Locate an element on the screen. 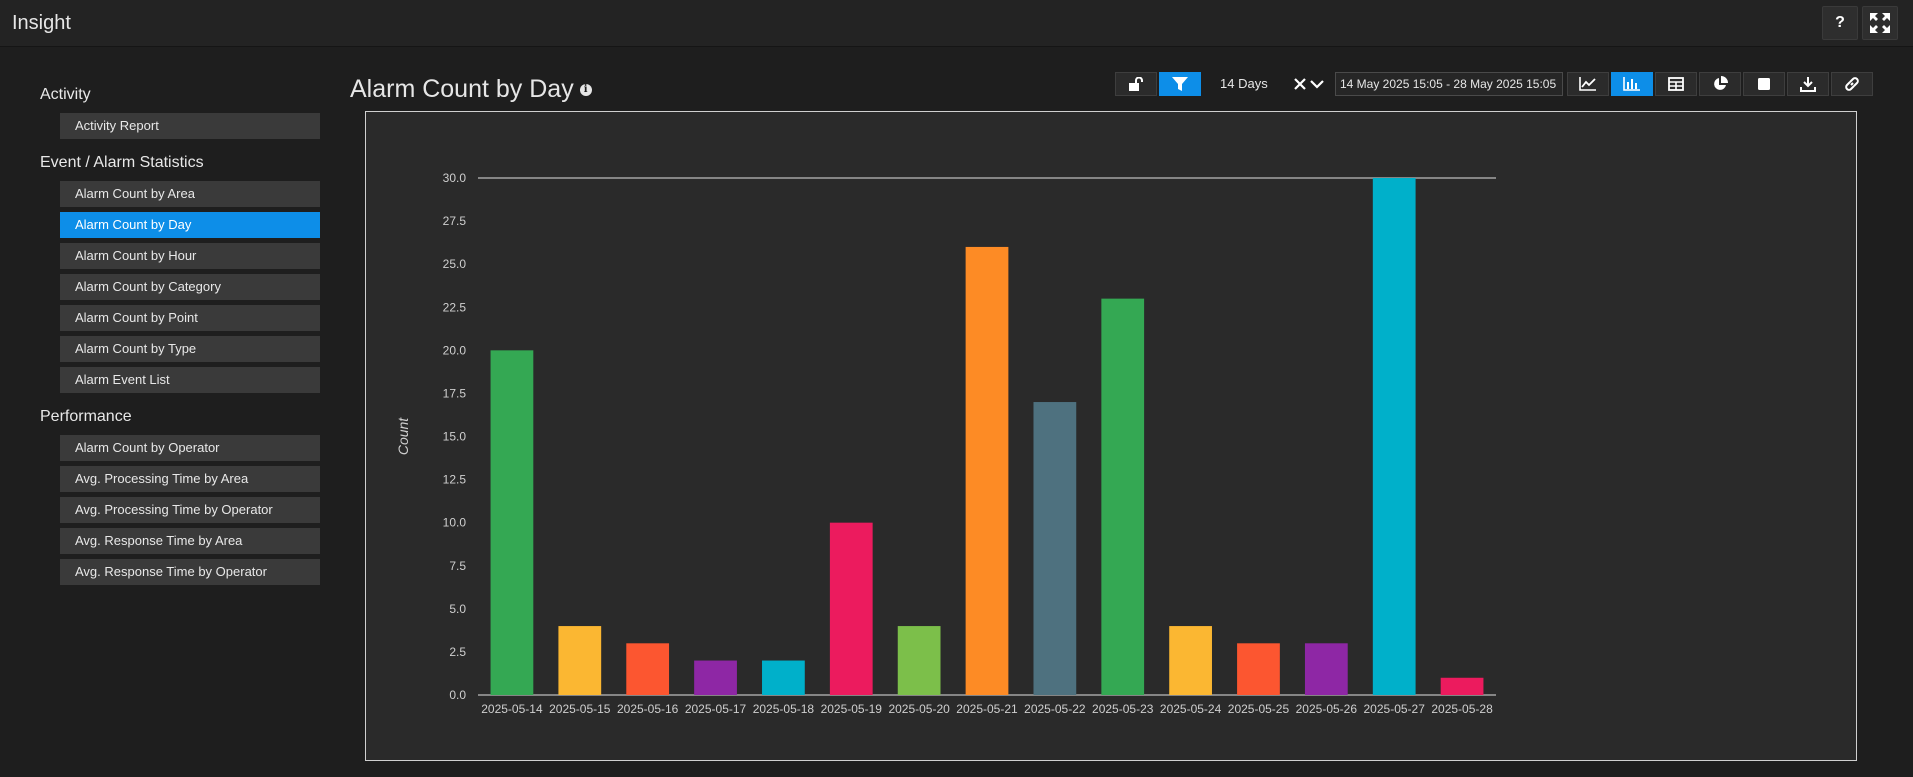 This screenshot has height=777, width=1913. sidebar-group-activity: Activity Activity Report is located at coordinates (180, 112).